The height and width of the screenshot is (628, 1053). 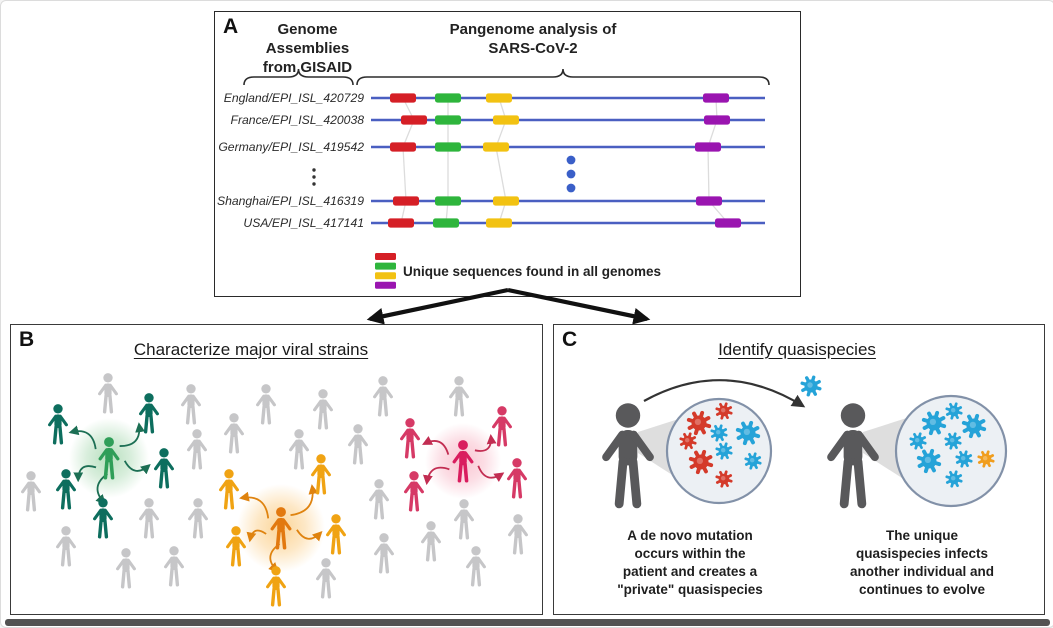 What do you see at coordinates (303, 223) in the screenshot?
I see `genome-label: USA/EPI_ISL_417141` at bounding box center [303, 223].